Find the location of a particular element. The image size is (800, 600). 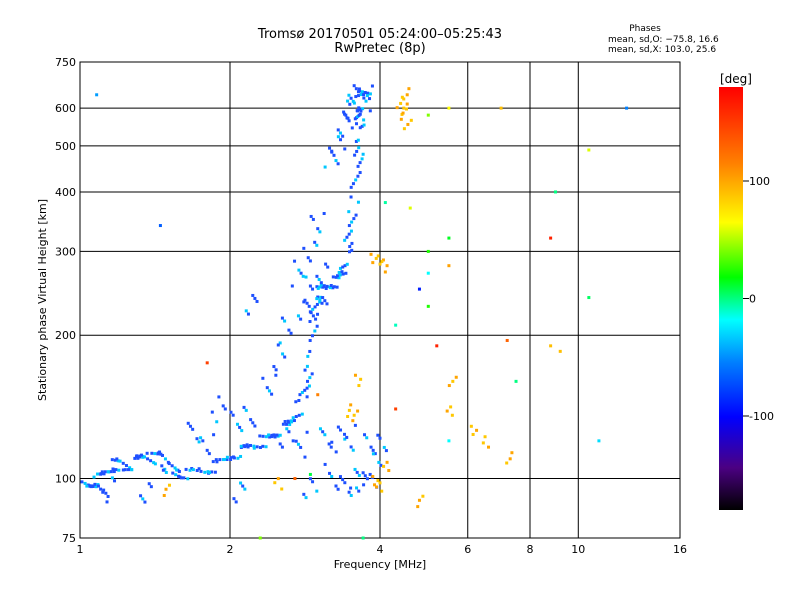

y-tick-label: 500 is located at coordinates (65, 146).